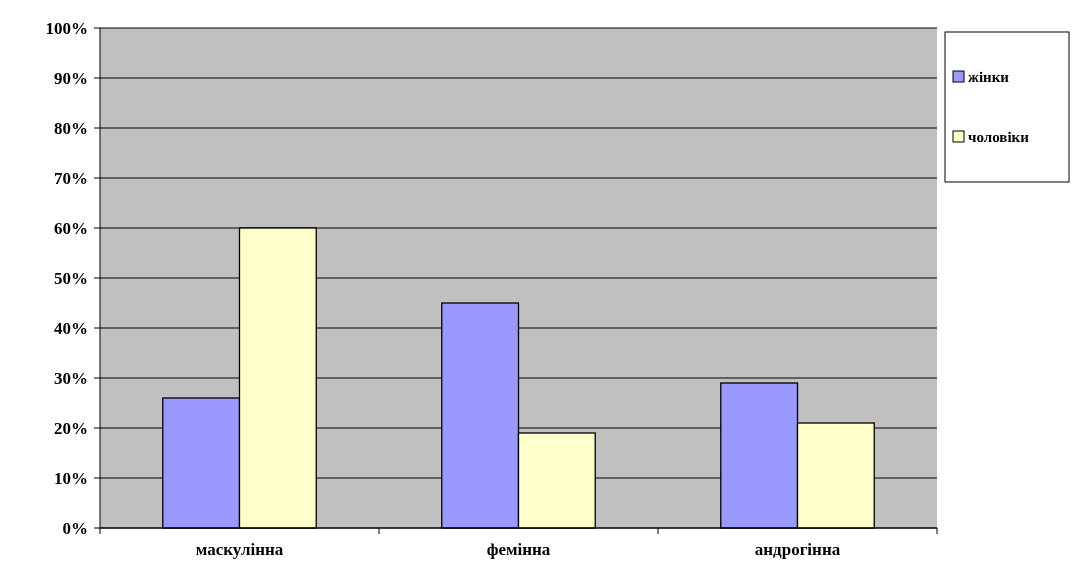 This screenshot has height=569, width=1085. I want to click on y-tick-label: 10%, so click(71, 478).